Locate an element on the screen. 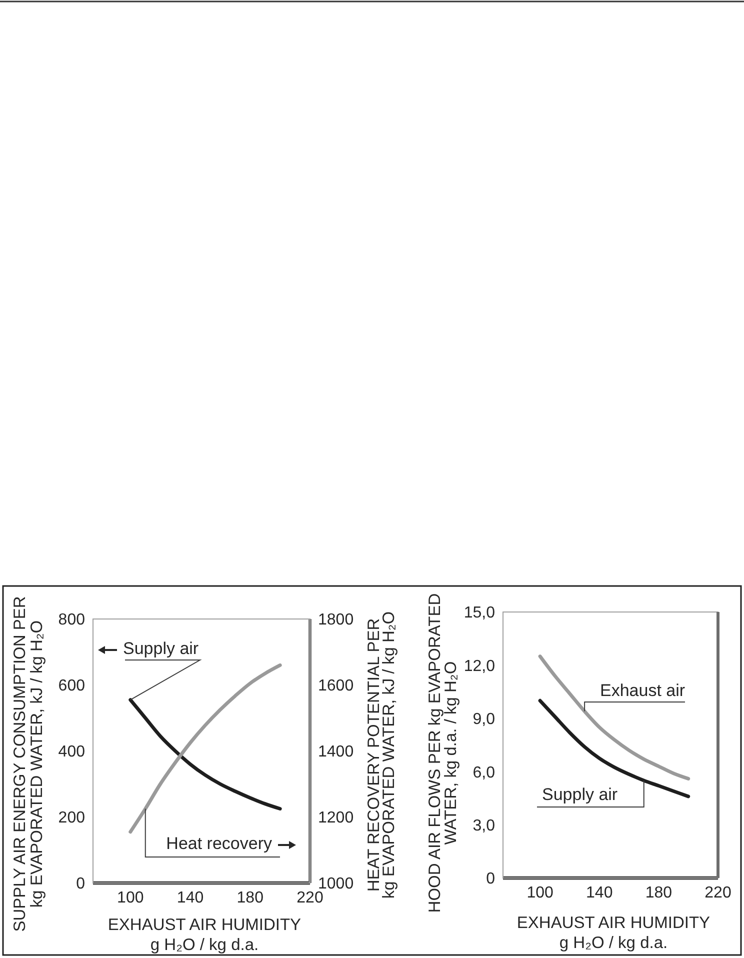  y-tick-label: 800 is located at coordinates (72, 620).